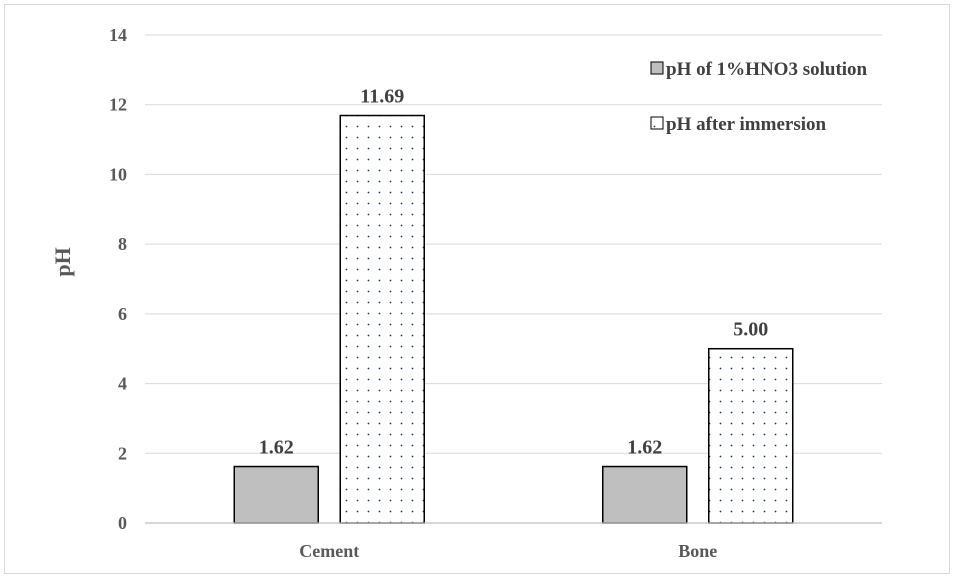  Describe the element at coordinates (118, 174) in the screenshot. I see `y-tick-label: 10` at that location.